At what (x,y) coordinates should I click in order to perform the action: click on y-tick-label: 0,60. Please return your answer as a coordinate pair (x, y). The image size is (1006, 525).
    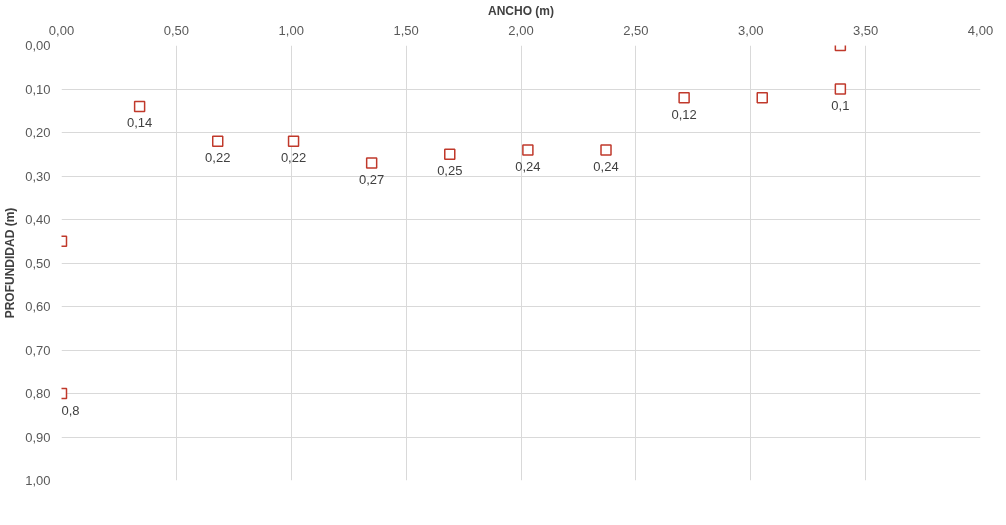
    Looking at the image, I should click on (38, 306).